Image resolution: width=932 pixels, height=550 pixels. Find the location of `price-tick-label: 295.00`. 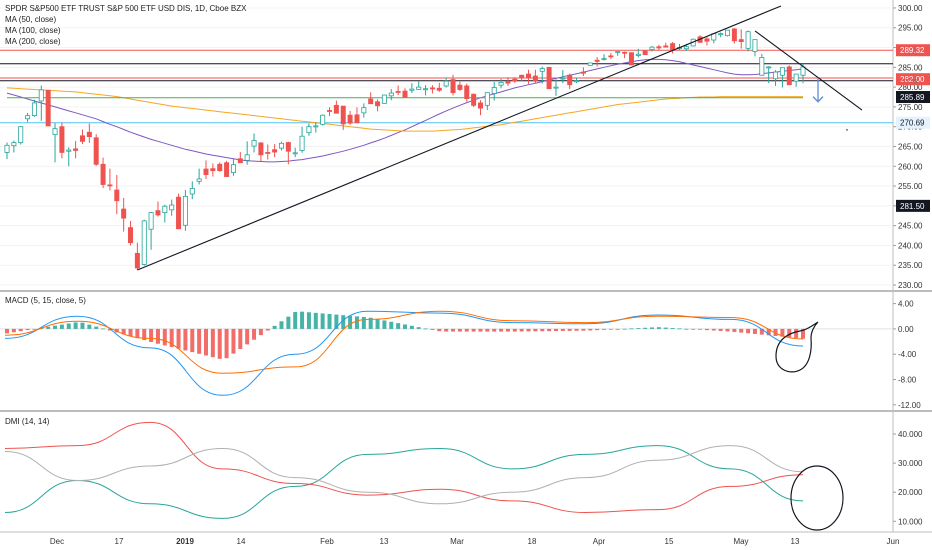

price-tick-label: 295.00 is located at coordinates (910, 28).